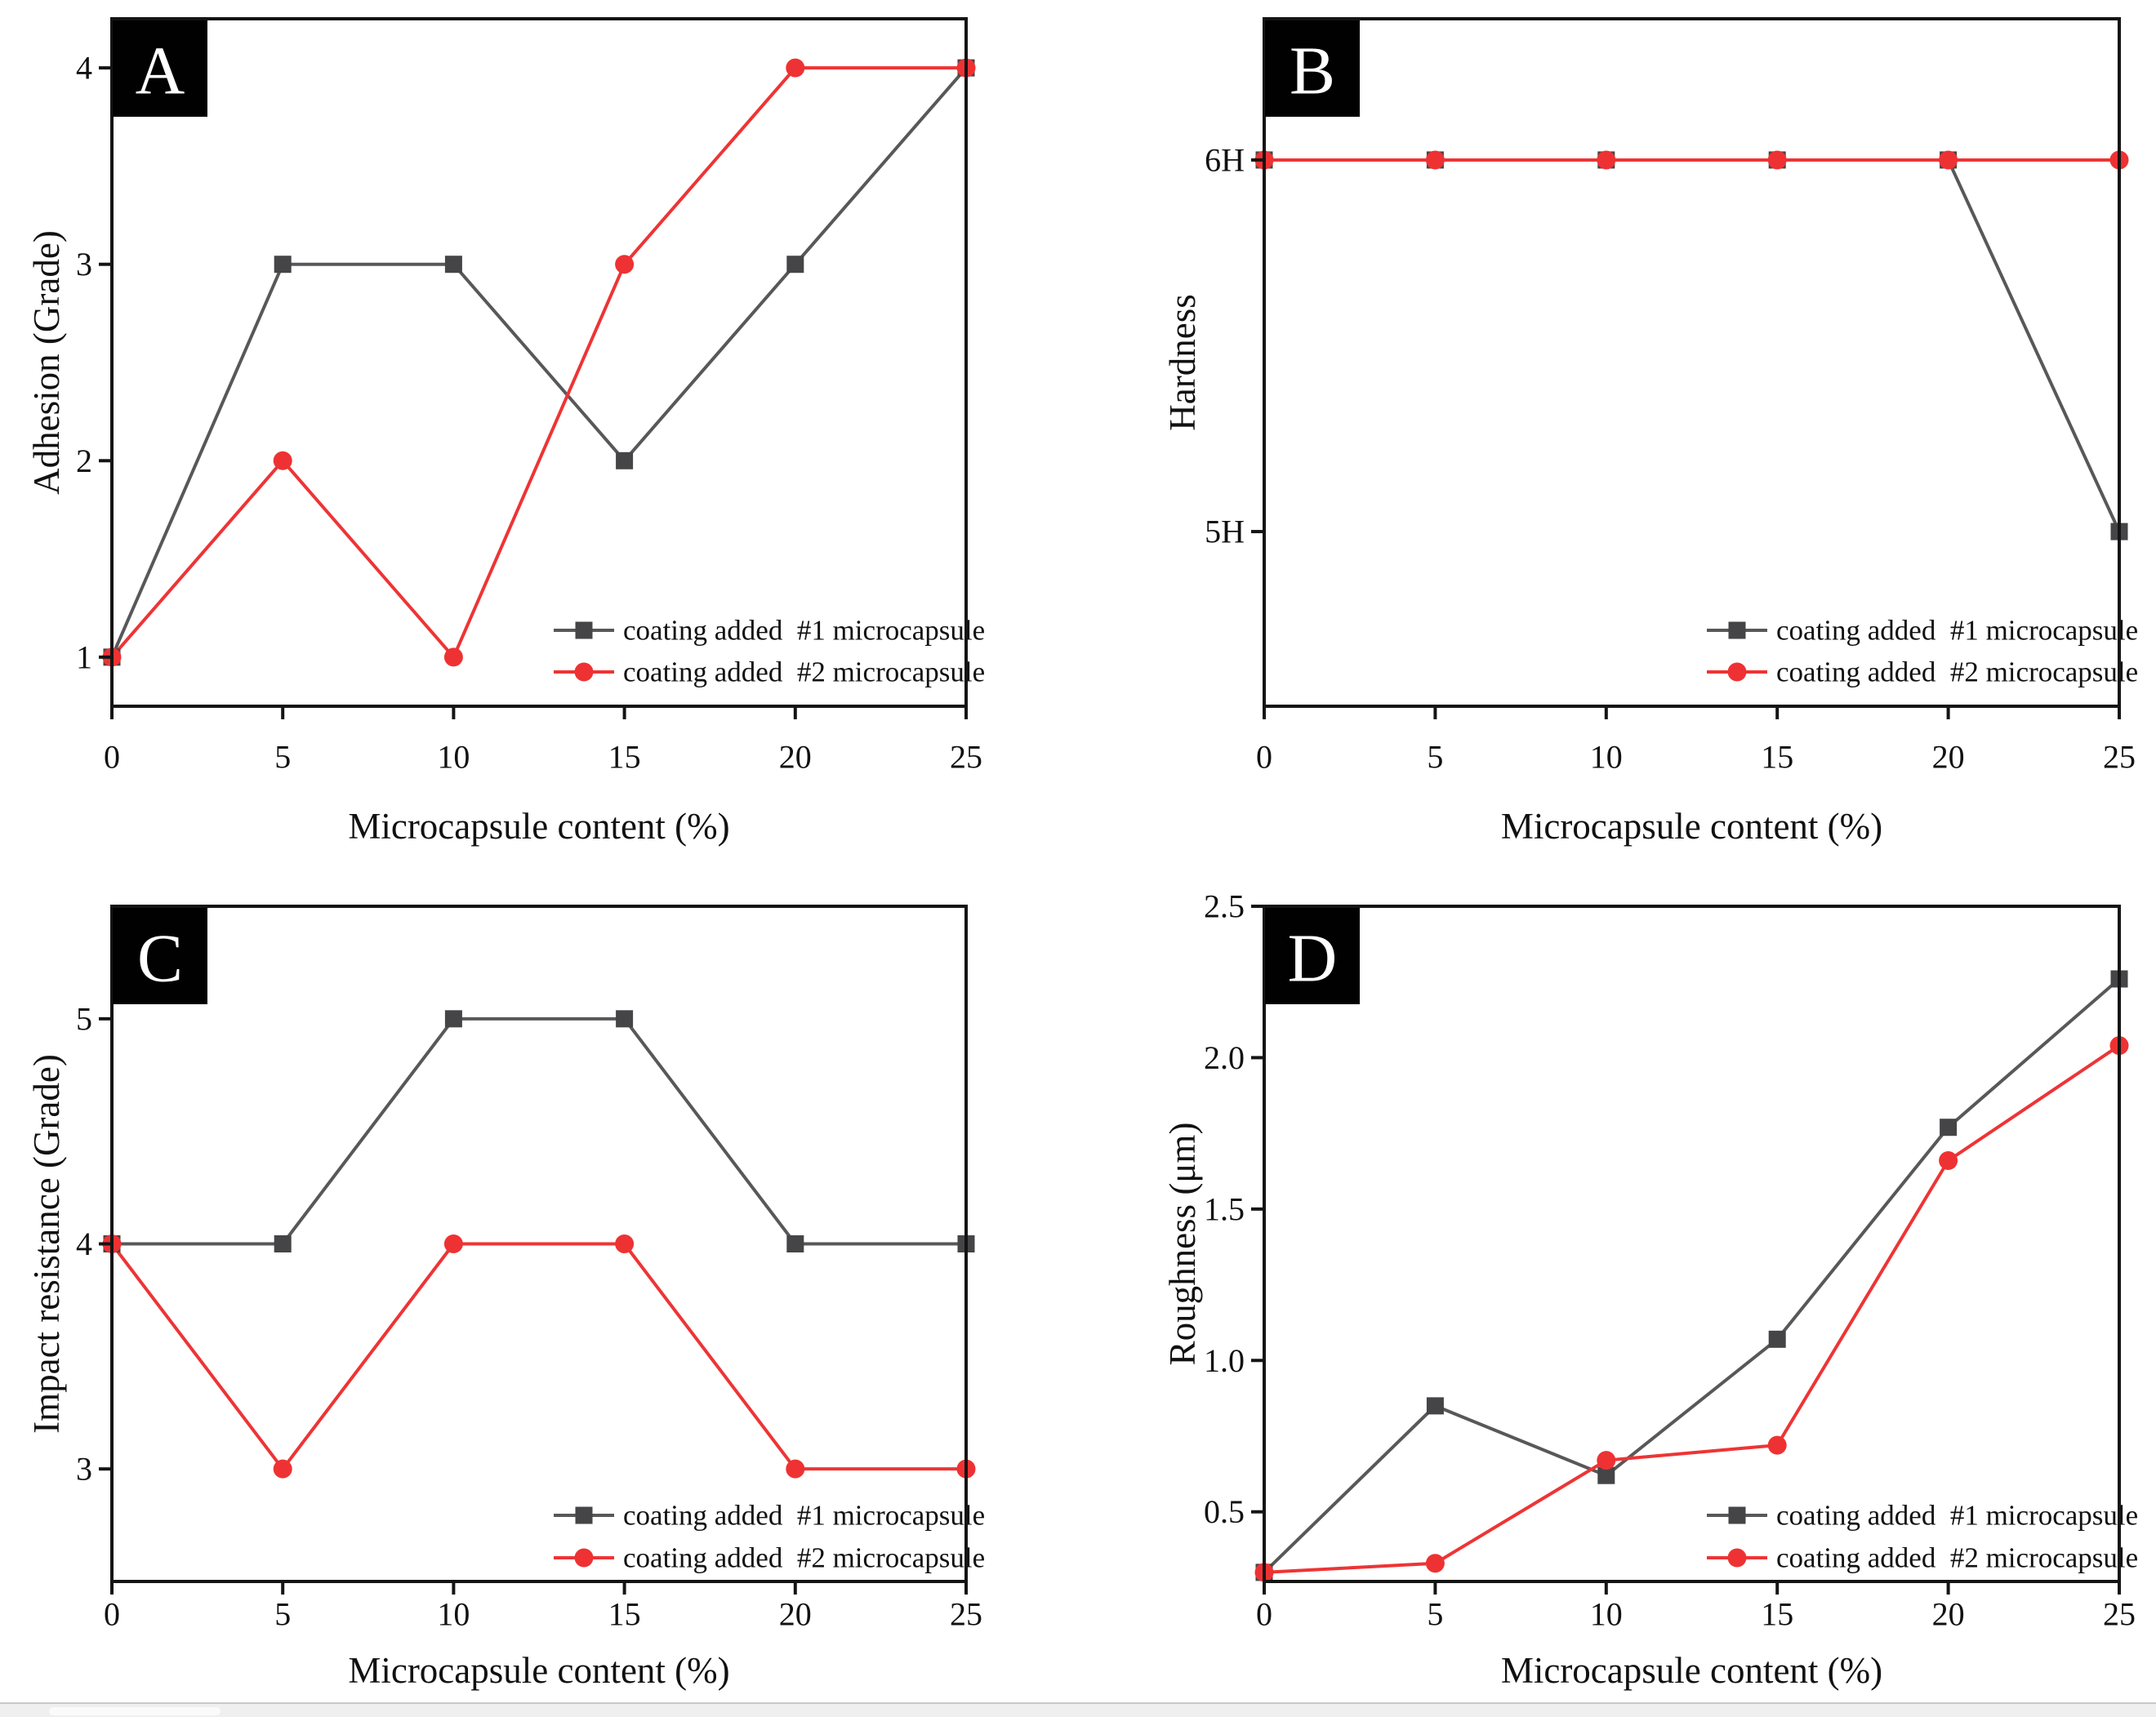 The width and height of the screenshot is (2156, 1717). What do you see at coordinates (84, 461) in the screenshot?
I see `y-tick-label: 2` at bounding box center [84, 461].